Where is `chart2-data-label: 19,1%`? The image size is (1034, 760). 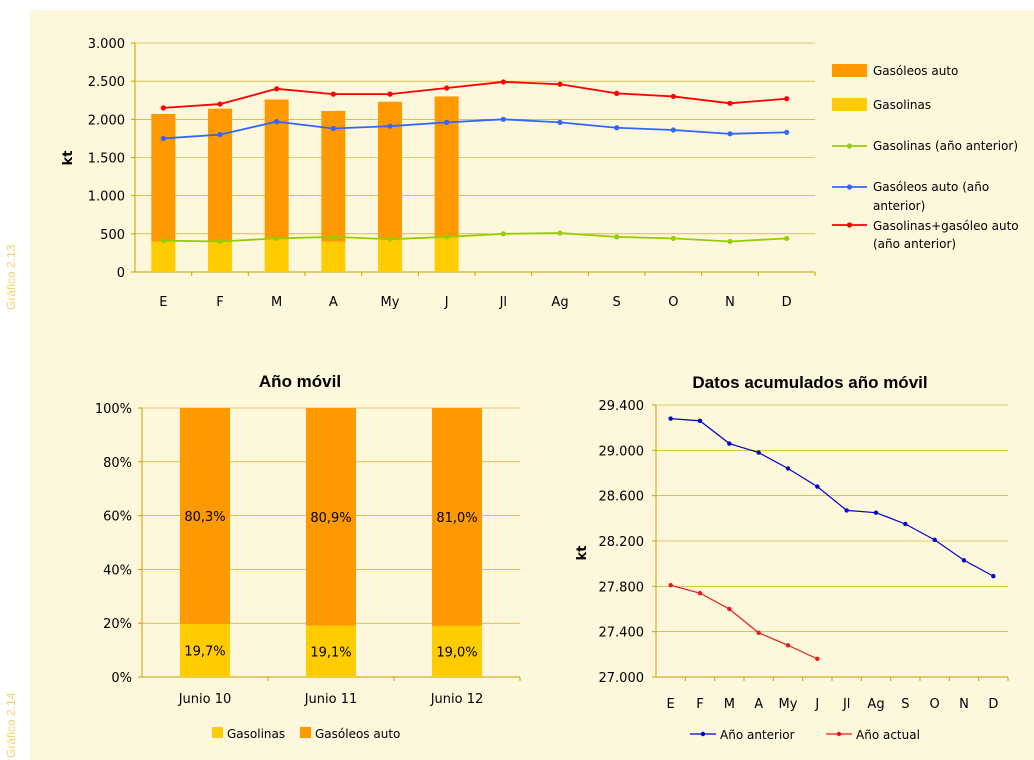 chart2-data-label: 19,1% is located at coordinates (330, 652).